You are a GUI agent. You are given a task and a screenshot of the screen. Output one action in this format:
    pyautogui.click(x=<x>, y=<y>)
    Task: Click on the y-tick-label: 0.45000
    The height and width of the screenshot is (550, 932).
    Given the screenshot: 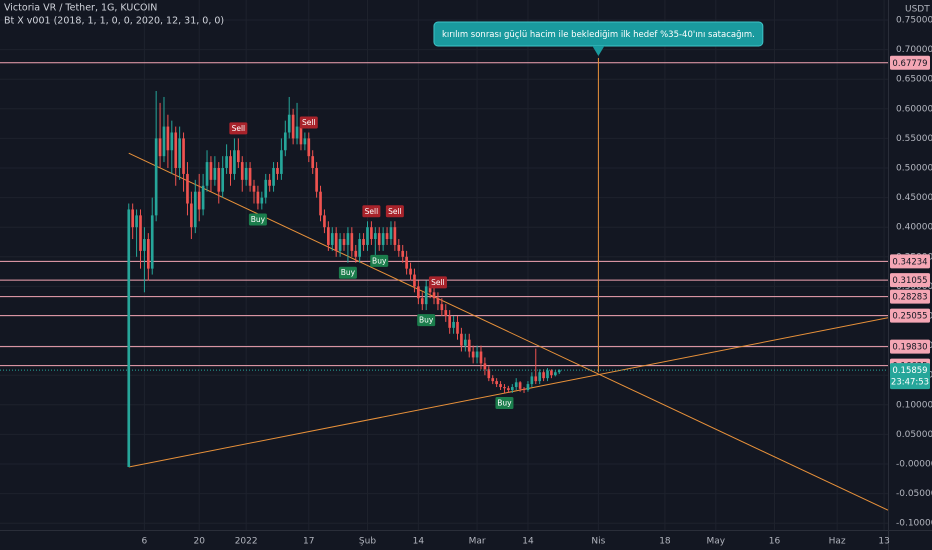 What is the action you would take?
    pyautogui.click(x=914, y=198)
    